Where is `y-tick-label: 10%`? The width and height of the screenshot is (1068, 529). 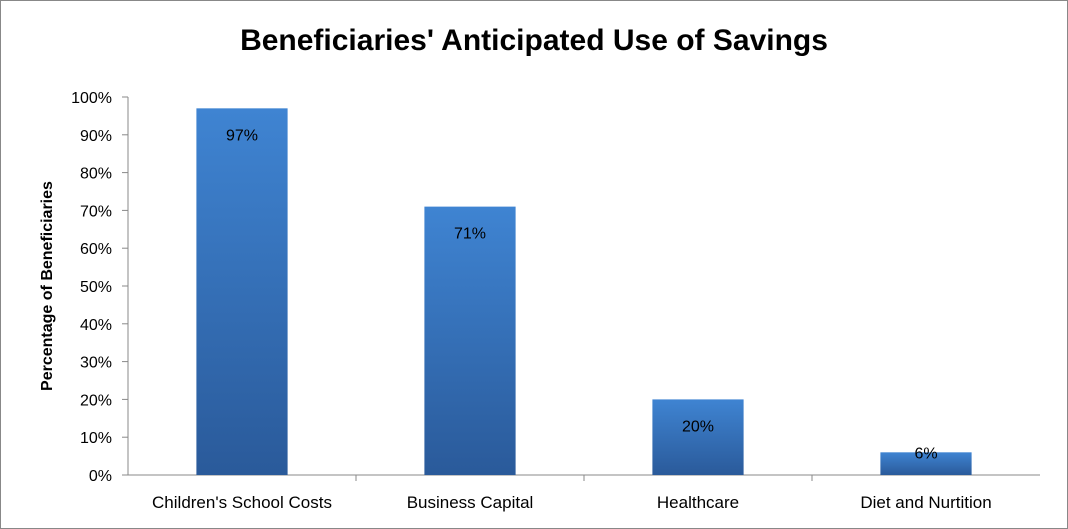
y-tick-label: 10% is located at coordinates (96, 438).